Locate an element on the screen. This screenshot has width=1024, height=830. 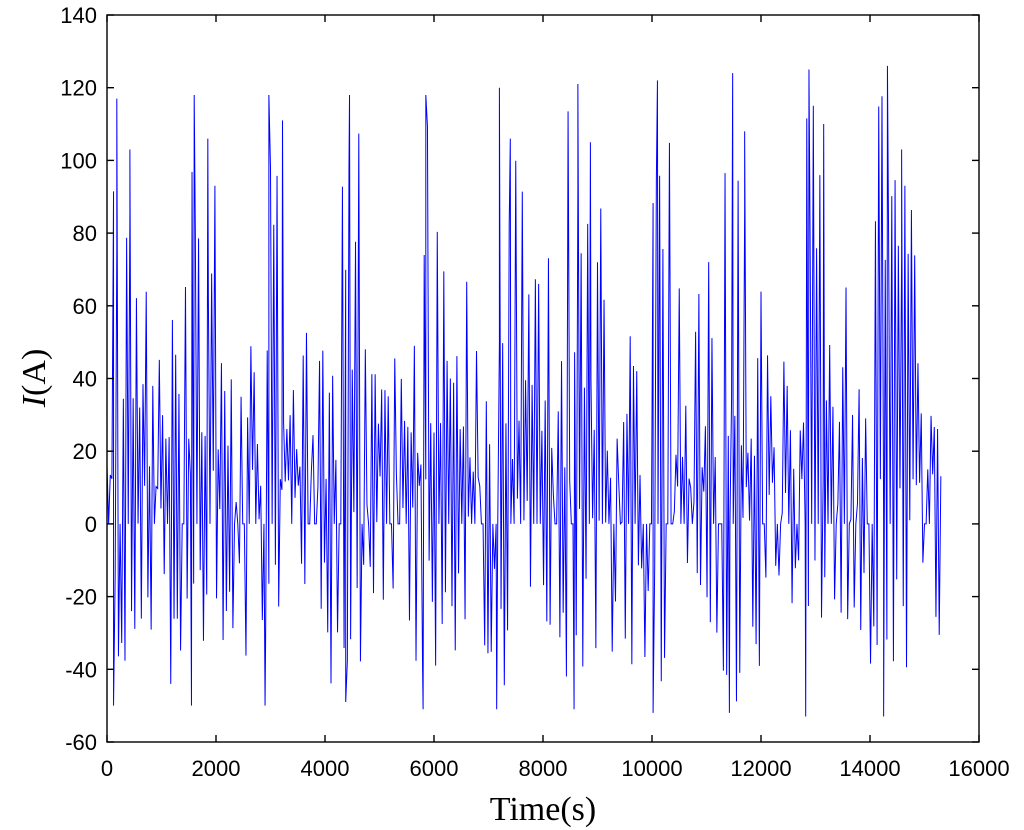
y-tick-label: 140 is located at coordinates (78, 15).